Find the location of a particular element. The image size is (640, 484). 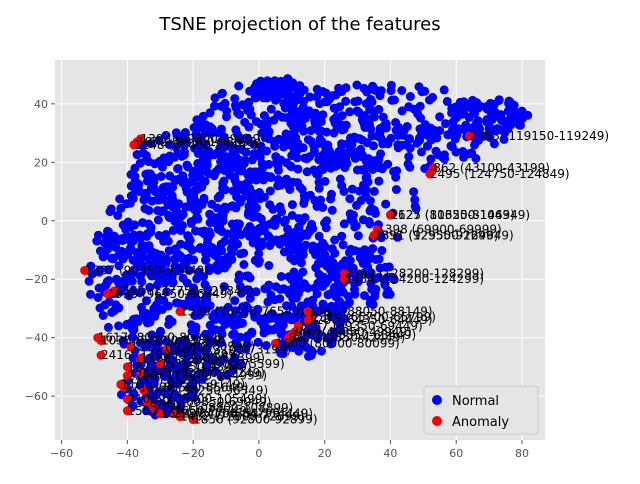

anomaly-label: 1925 (96250-96349) is located at coordinates (206, 390).